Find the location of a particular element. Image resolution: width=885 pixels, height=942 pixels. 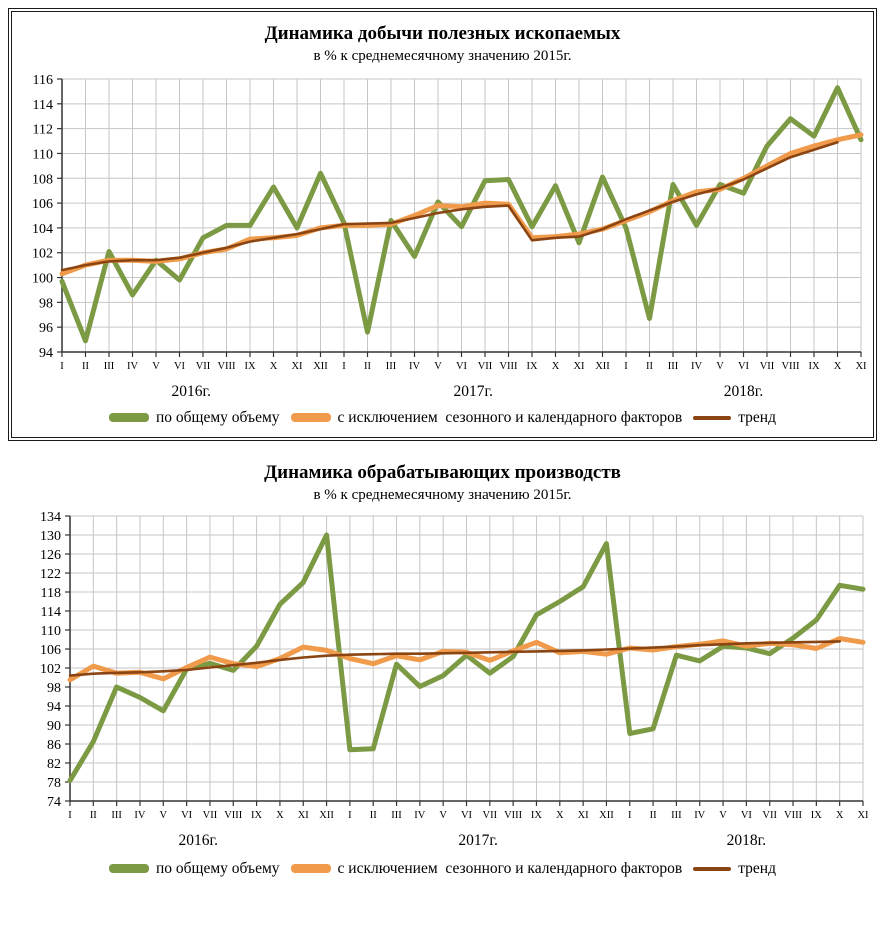

y-axis-tick-label: 86 is located at coordinates (54, 745).